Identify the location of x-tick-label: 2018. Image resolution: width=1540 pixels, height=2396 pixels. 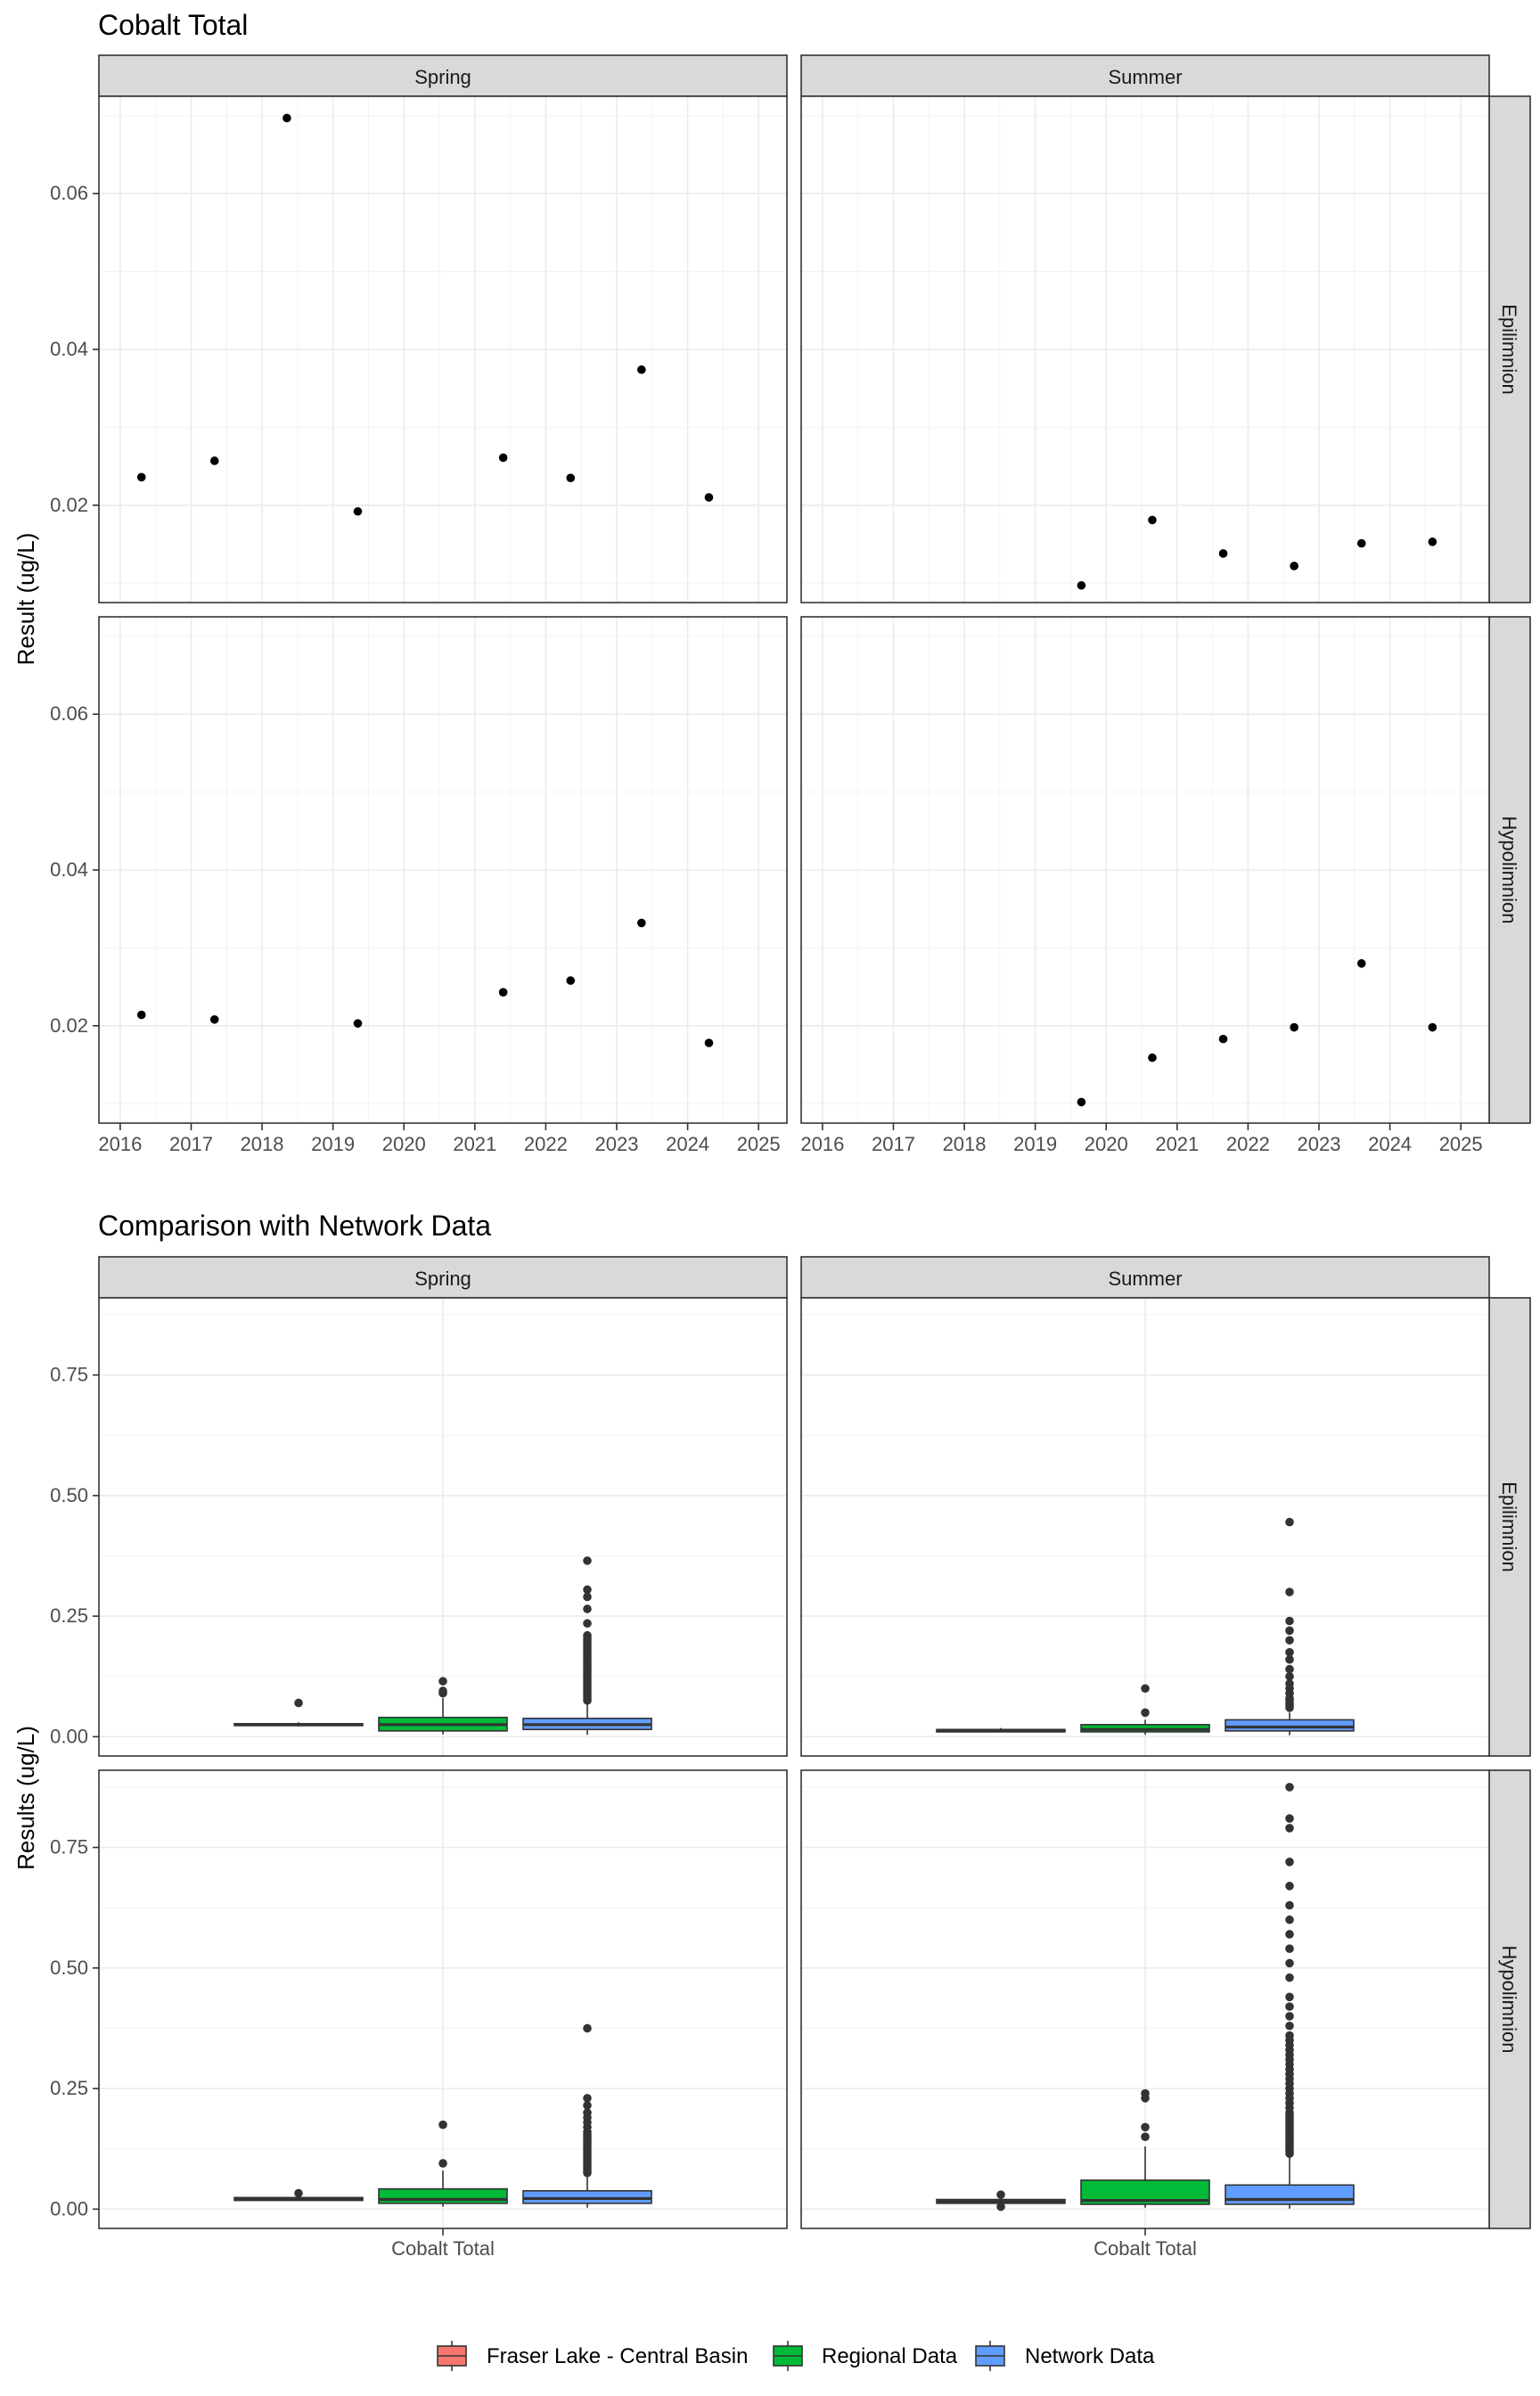
(262, 1144).